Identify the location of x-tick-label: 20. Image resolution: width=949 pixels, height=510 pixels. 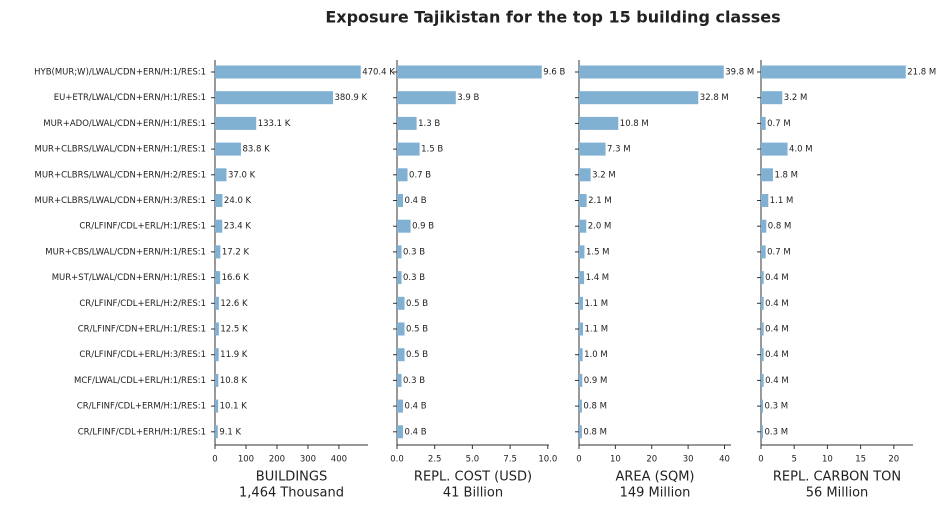
(651, 460).